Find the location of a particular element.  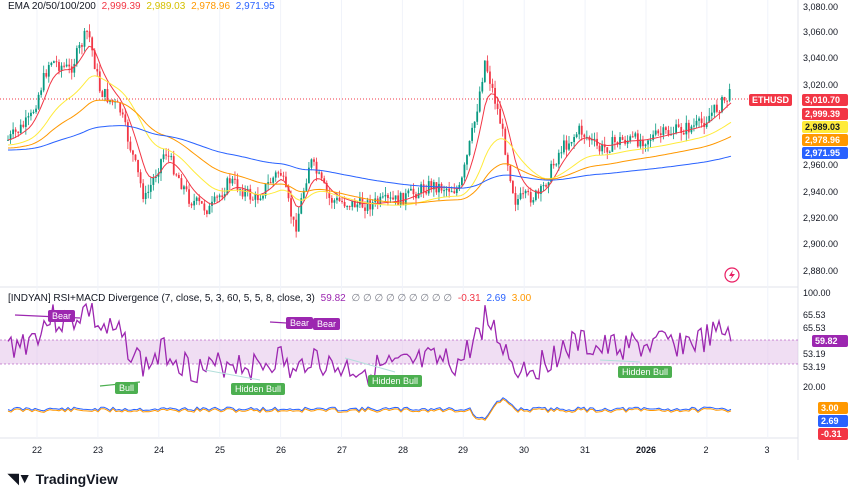

last-price-tag: 3,010.70 is located at coordinates (825, 100).